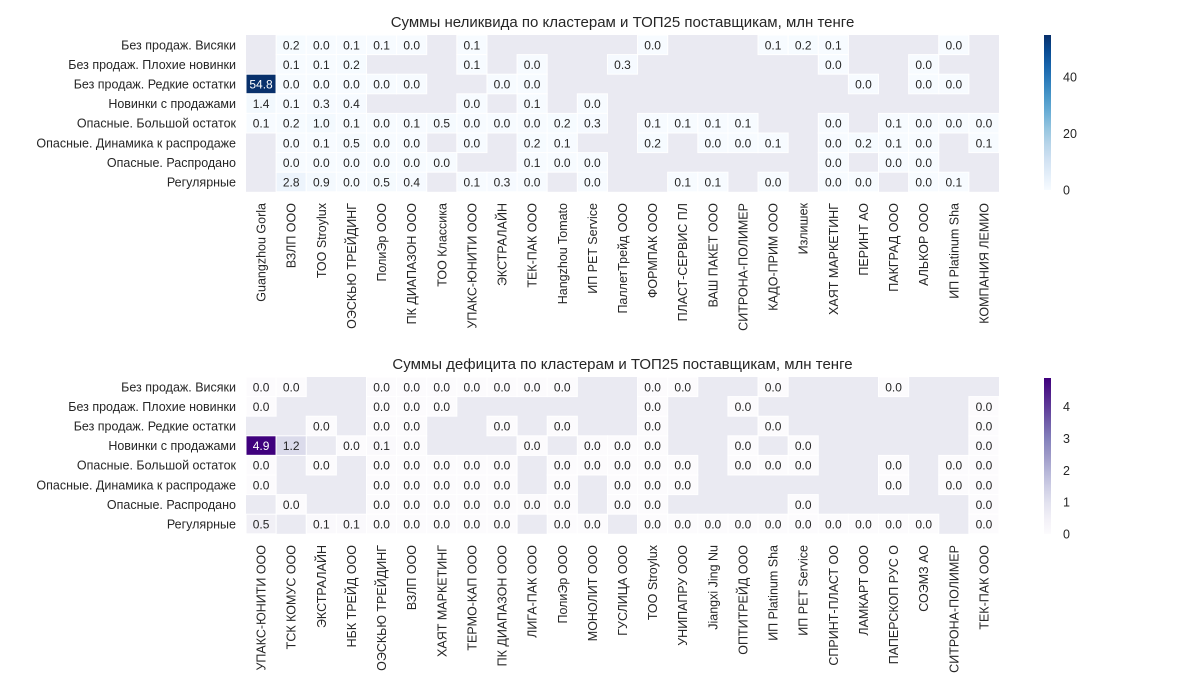 The image size is (1200, 700). I want to click on colorbar, so click(1047, 112).